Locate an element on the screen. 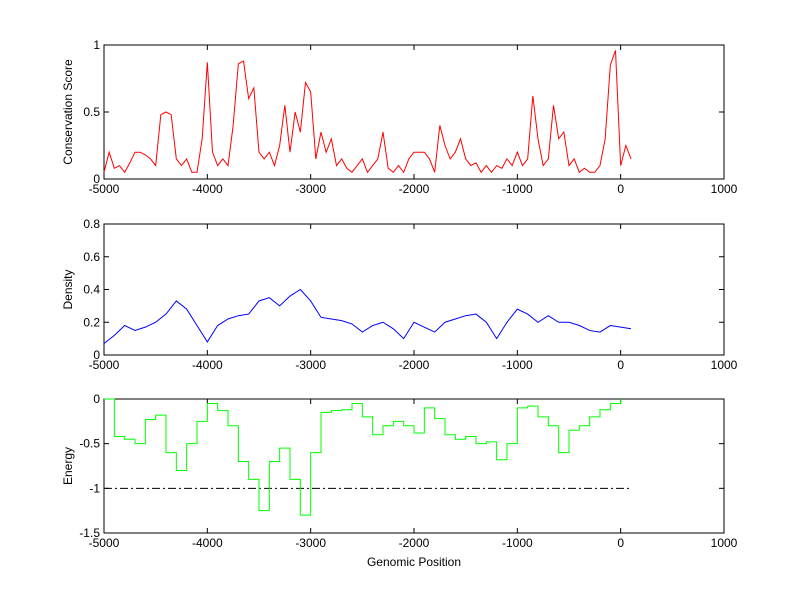 This screenshot has width=800, height=599. series-line is located at coordinates (367, 316).